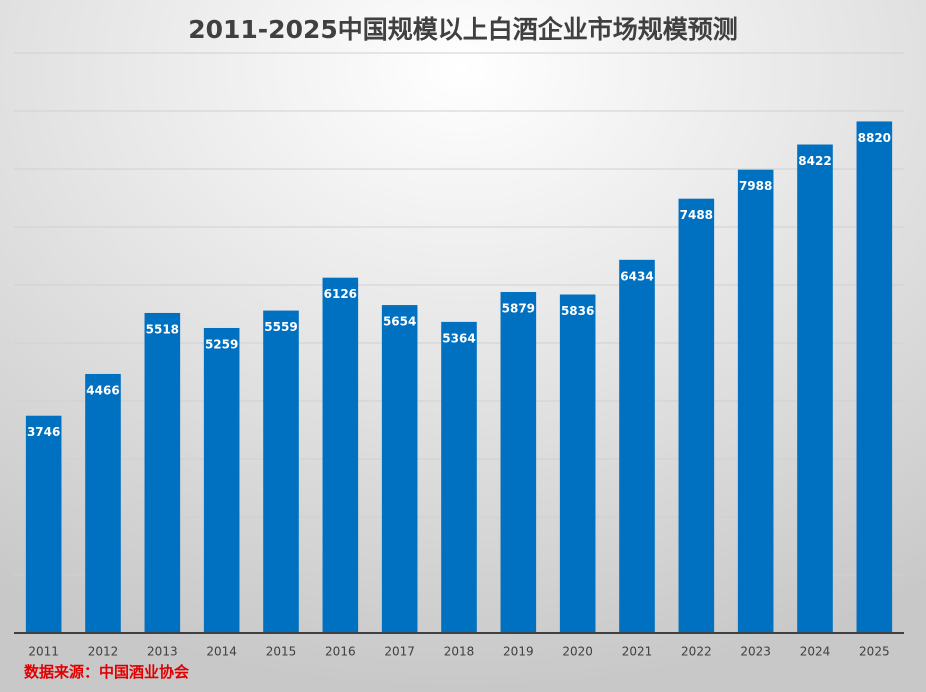 This screenshot has height=692, width=926. Describe the element at coordinates (696, 652) in the screenshot. I see `x-tick-label: 2022` at that location.